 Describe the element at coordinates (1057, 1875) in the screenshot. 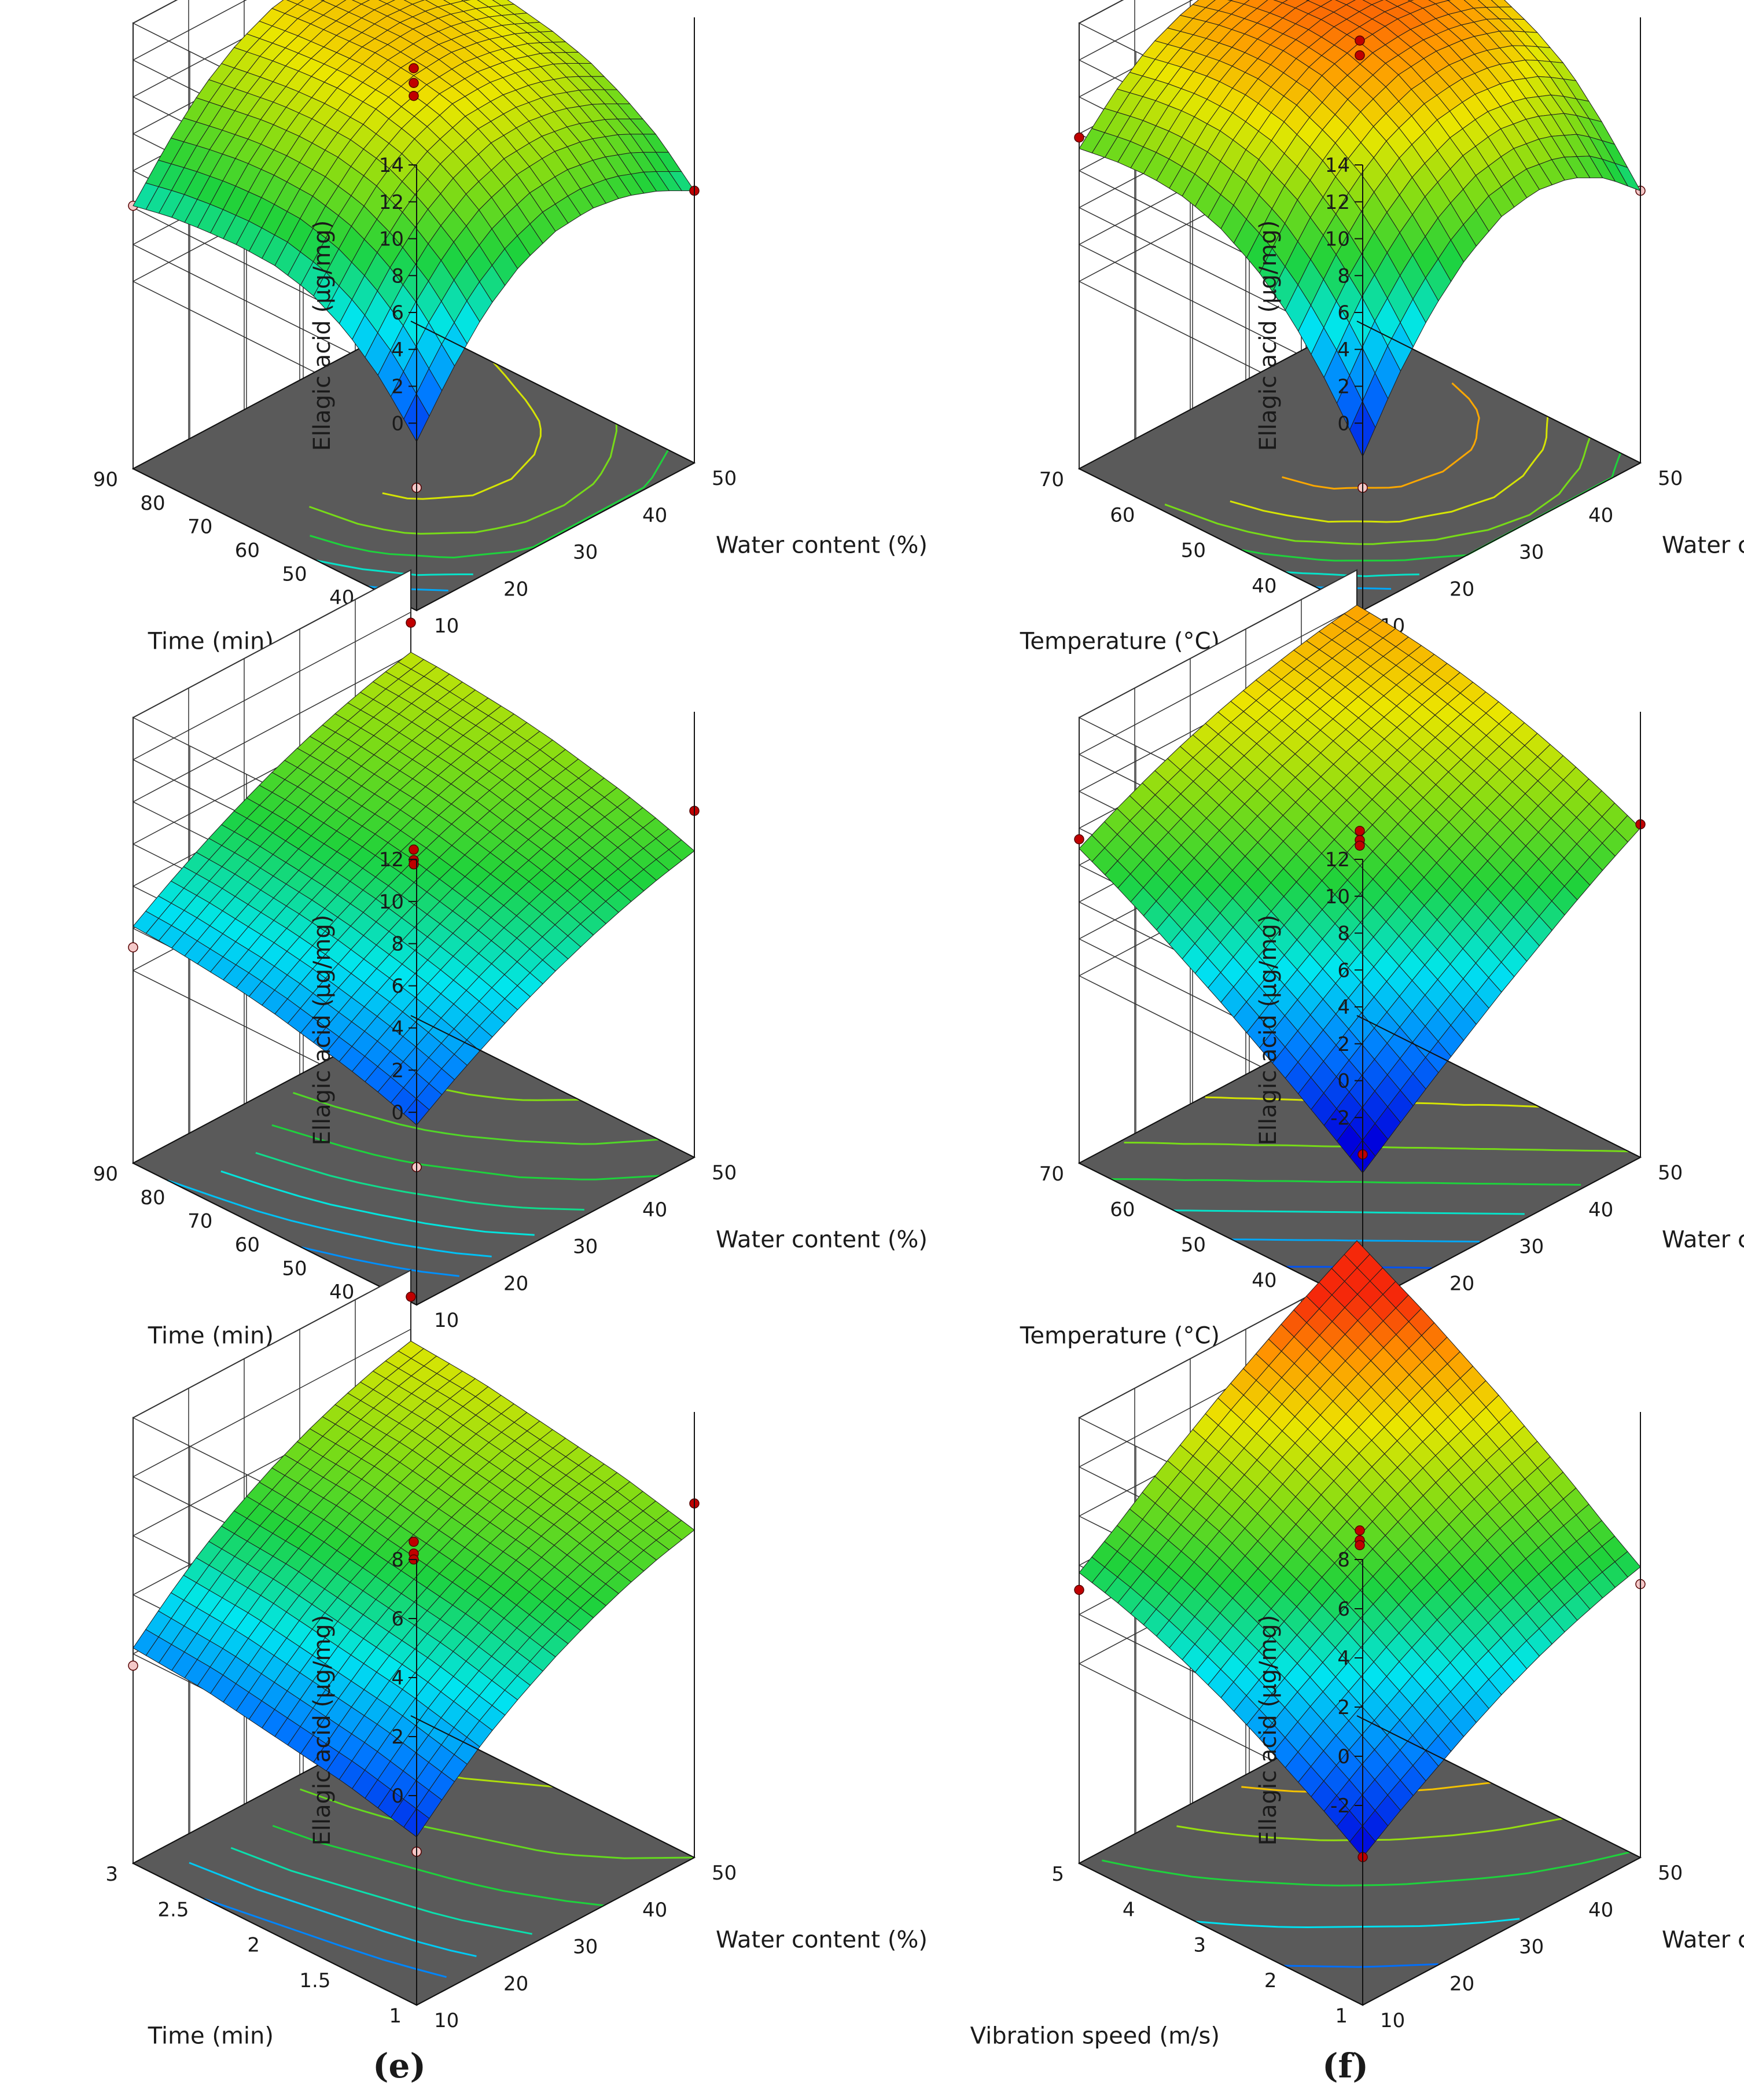

I see `y-tick-label: 5` at that location.